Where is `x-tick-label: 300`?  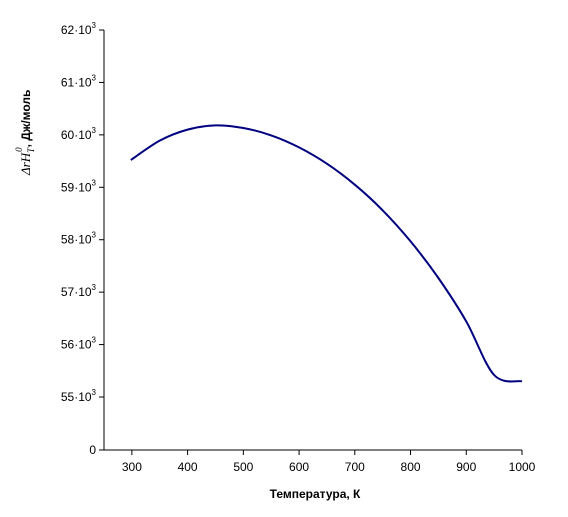
x-tick-label: 300 is located at coordinates (132, 467).